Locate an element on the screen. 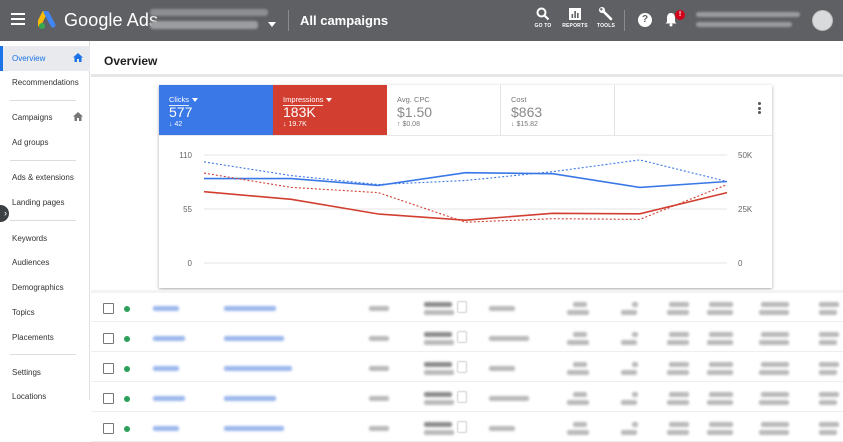  series-line-impressions-comparison is located at coordinates (465, 197).